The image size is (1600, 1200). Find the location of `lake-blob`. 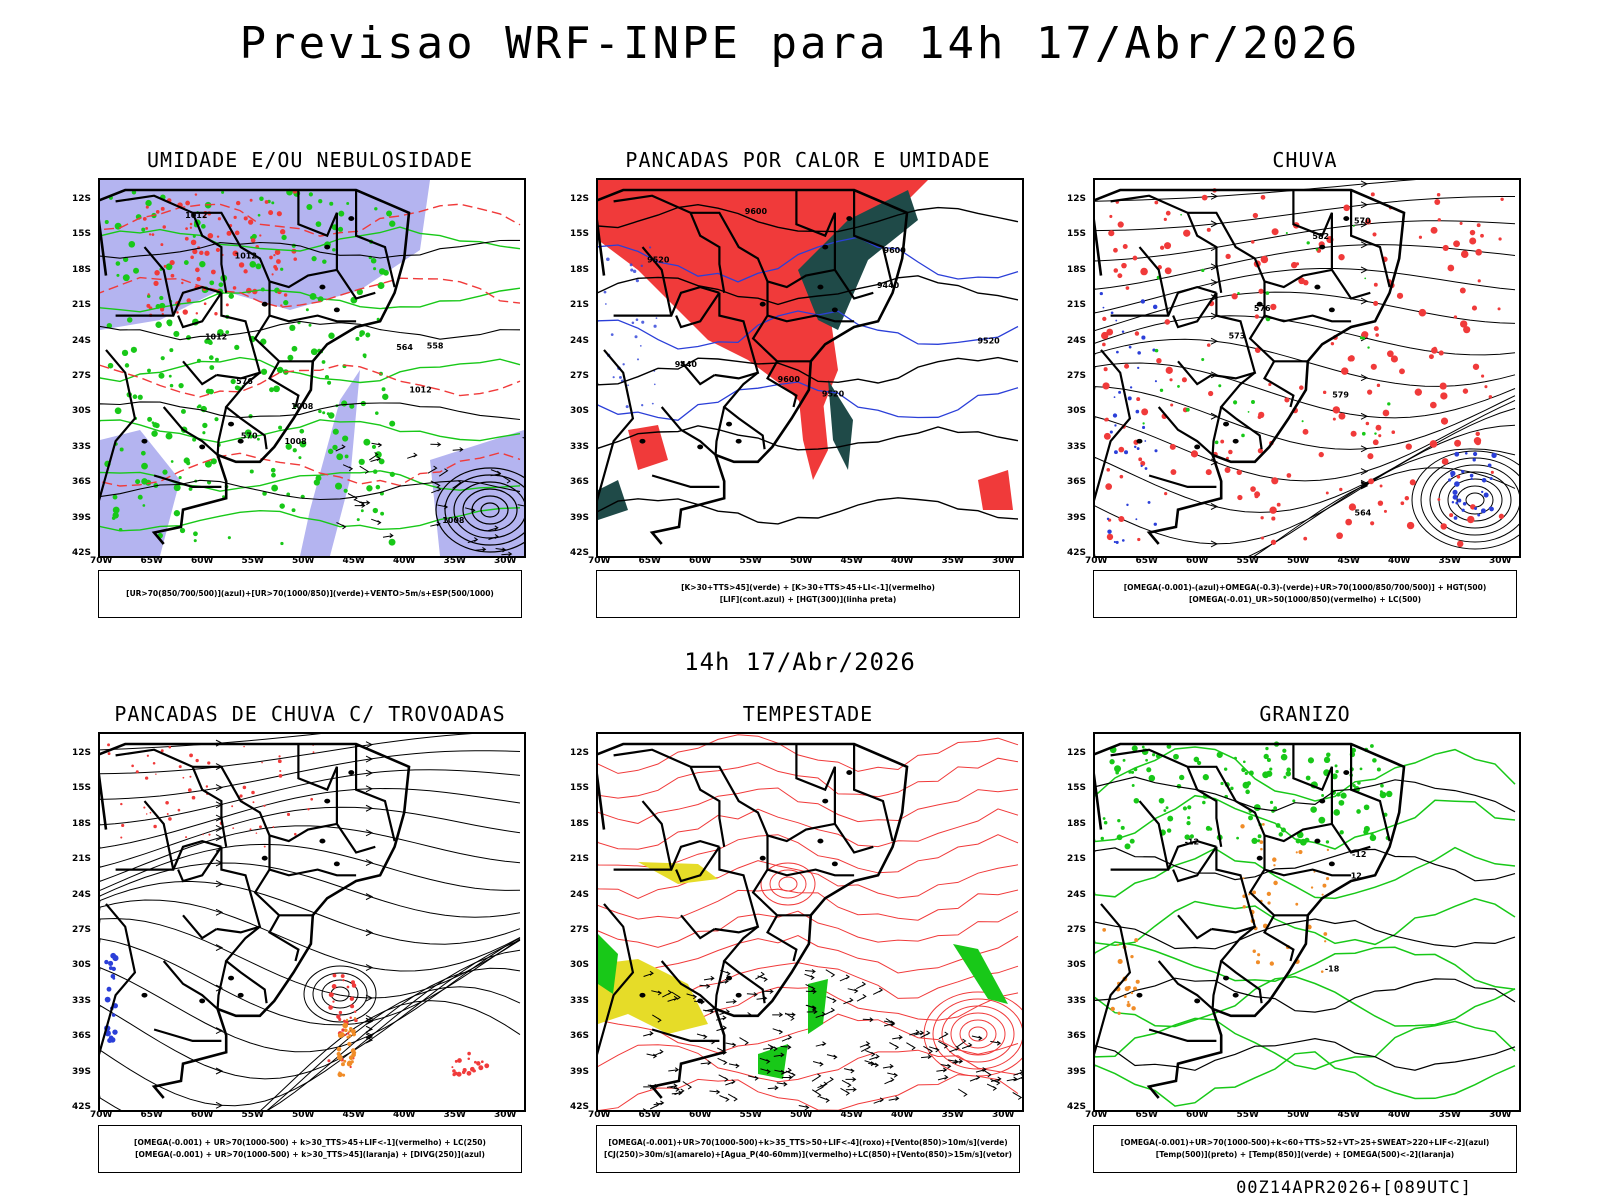

lake-blob is located at coordinates (820, 287).